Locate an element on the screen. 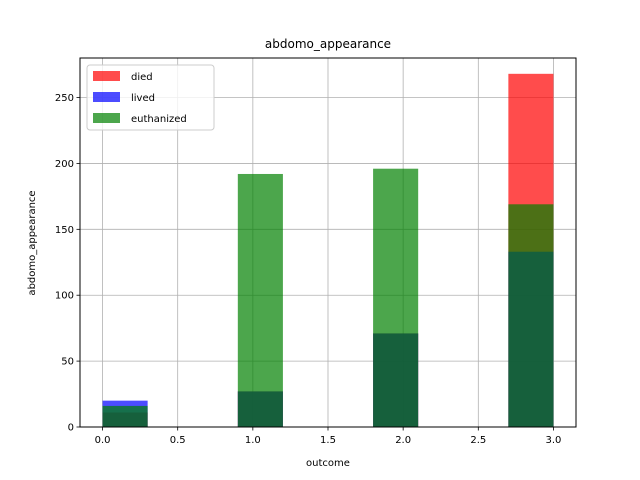 This screenshot has width=640, height=480. legend-swatch-died is located at coordinates (106, 76).